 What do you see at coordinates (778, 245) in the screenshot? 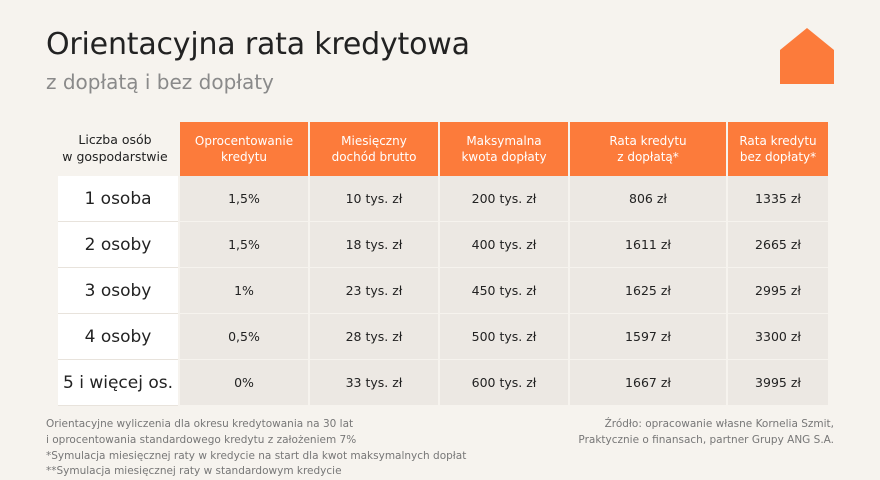
I see `table-cell: 2665 zł` at bounding box center [778, 245].